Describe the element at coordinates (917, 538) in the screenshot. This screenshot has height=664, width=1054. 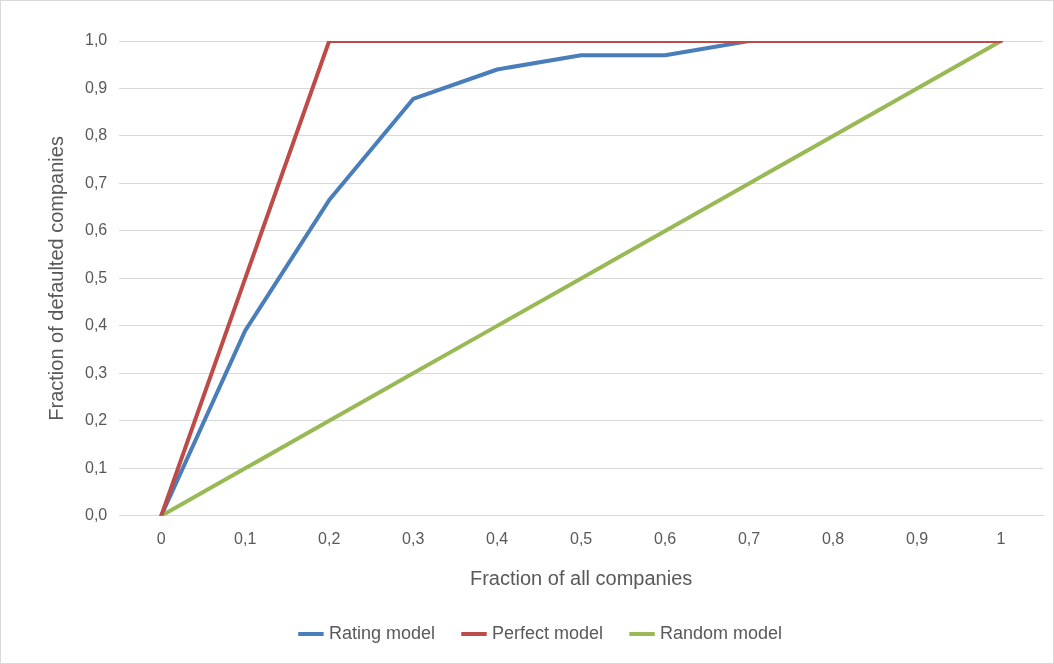
I see `x-tick-label: 0,9` at that location.